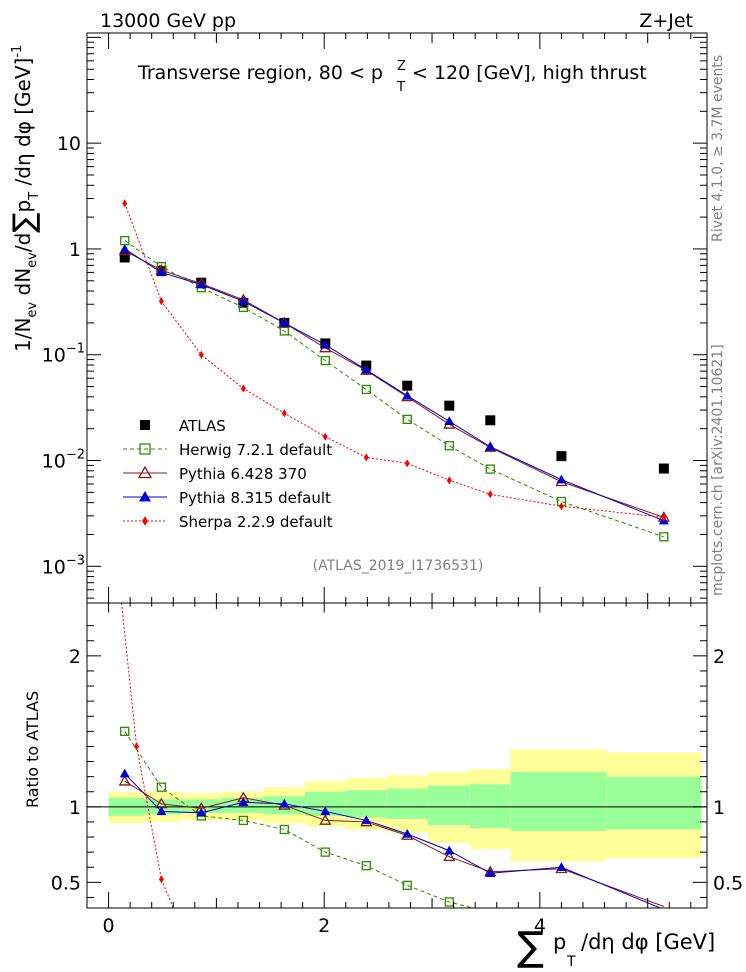  I want to click on ratio-series-herwig-7-2-1-default, so click(297, 817).